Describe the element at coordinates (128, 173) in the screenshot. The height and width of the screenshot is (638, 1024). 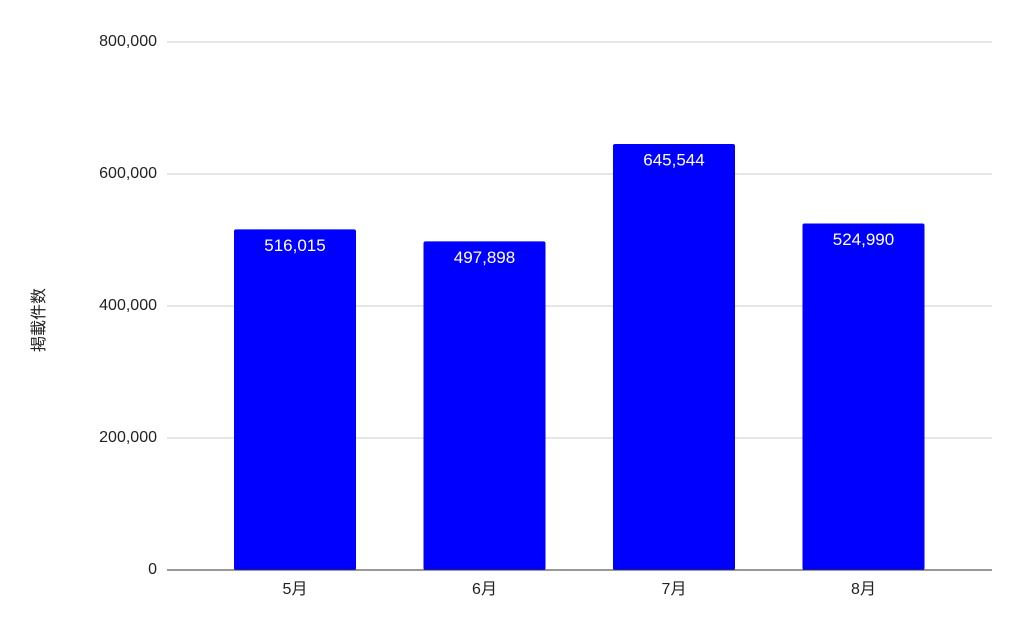
I see `y-tick-label: 600,000` at that location.